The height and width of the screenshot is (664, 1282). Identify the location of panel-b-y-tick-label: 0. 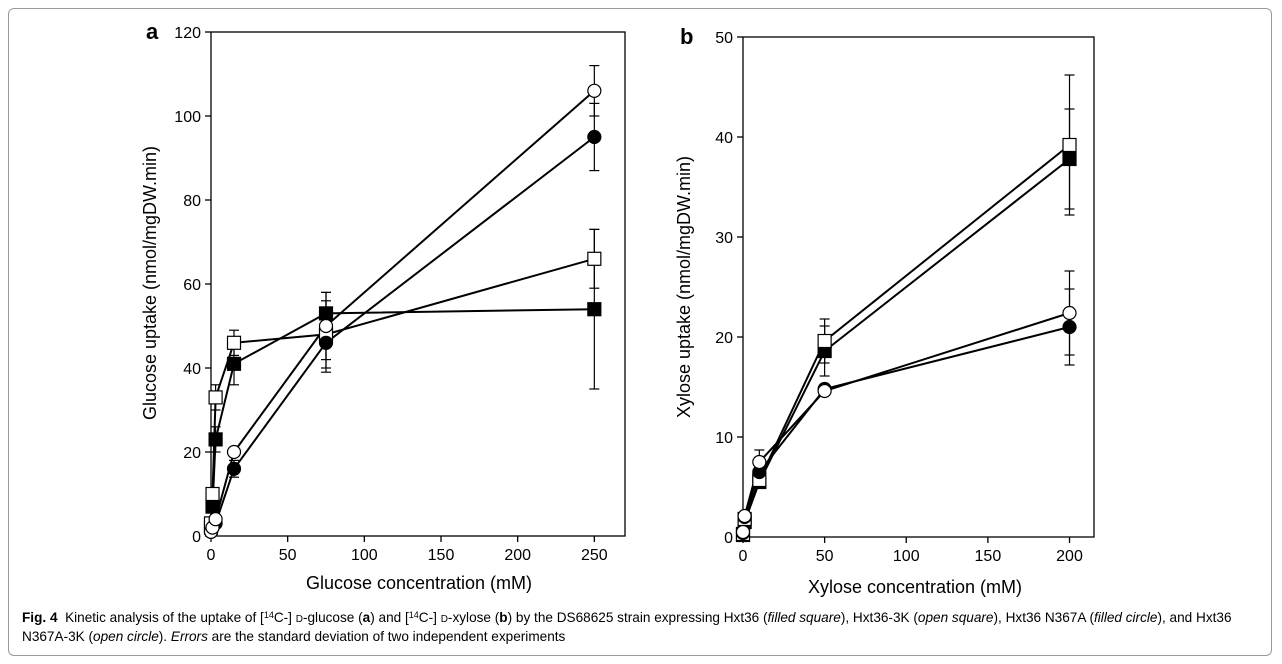
(728, 538).